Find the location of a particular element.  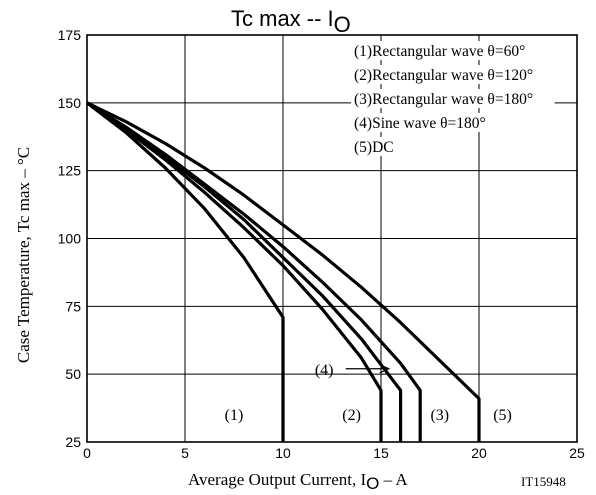

x-tick-label: 0 is located at coordinates (87, 453).